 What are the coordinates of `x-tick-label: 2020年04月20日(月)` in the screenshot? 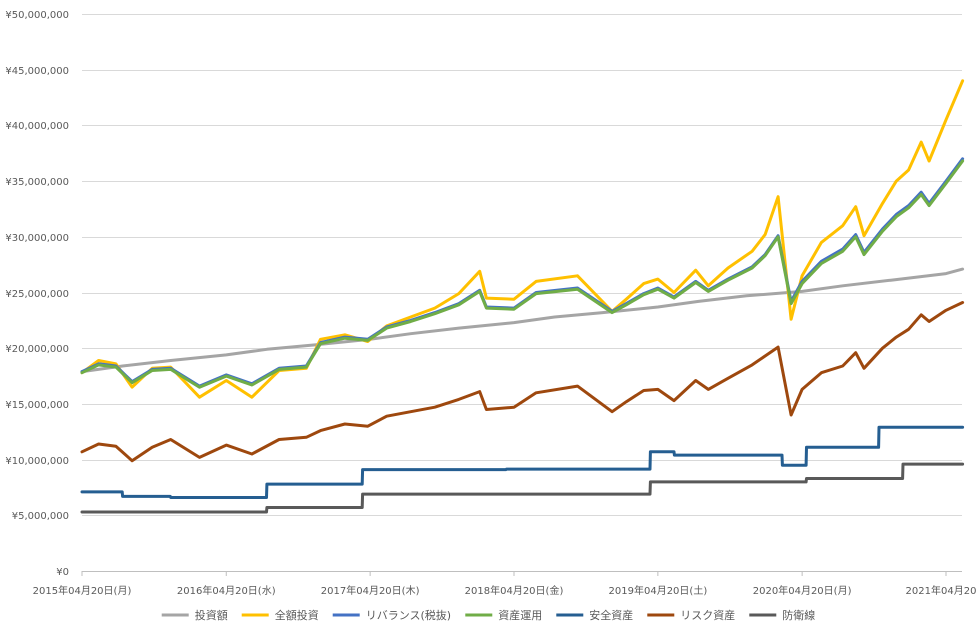 It's located at (802, 590).